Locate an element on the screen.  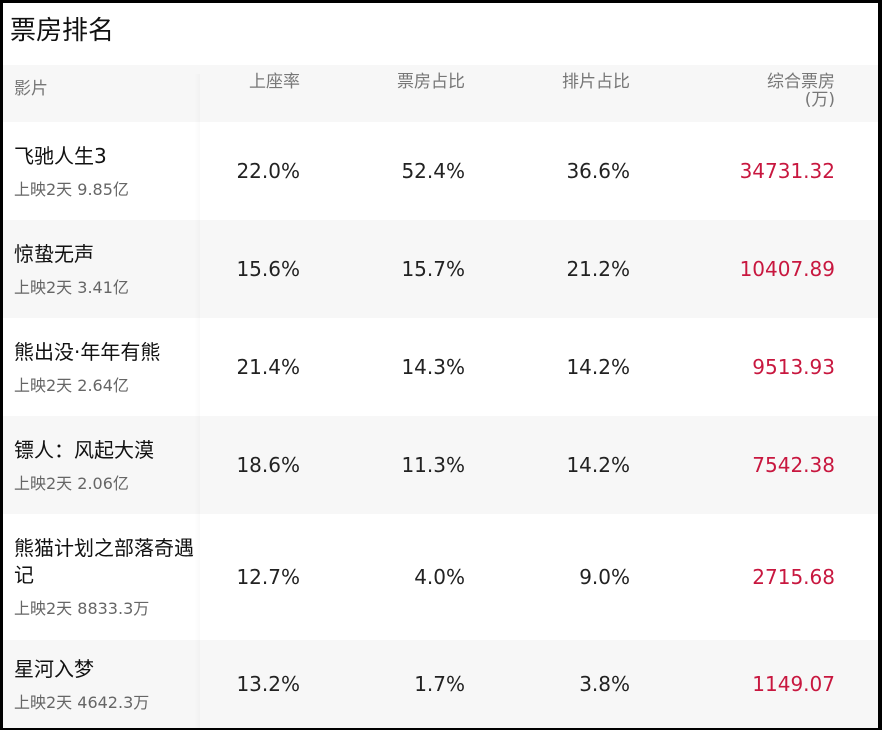
page-title: 票房排名 is located at coordinates (62, 31).